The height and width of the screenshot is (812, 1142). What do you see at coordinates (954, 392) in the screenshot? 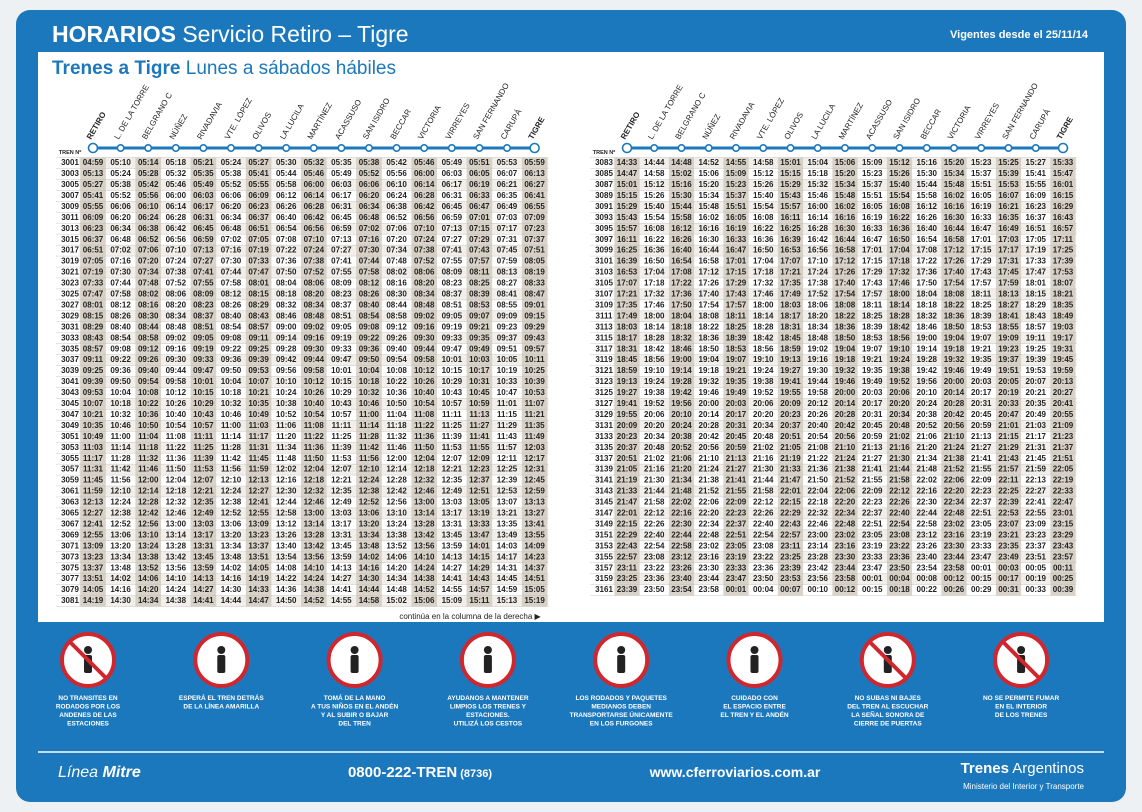
I see `time-cell: 20:14` at bounding box center [954, 392].